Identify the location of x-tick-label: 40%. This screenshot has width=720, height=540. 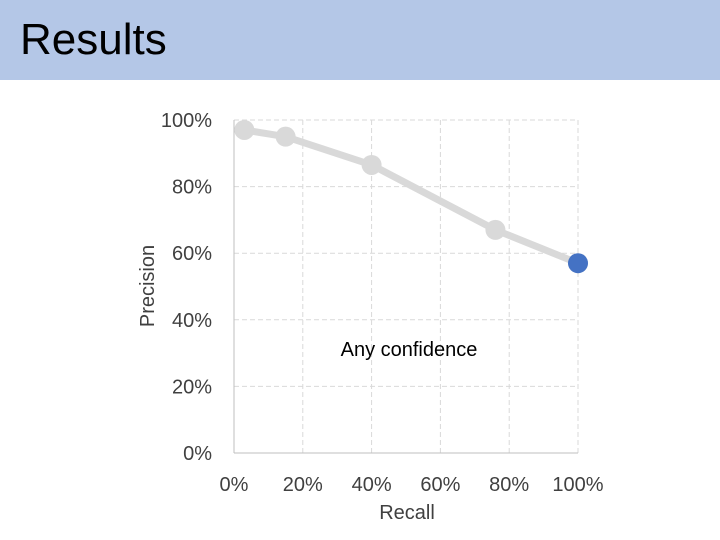
(372, 485).